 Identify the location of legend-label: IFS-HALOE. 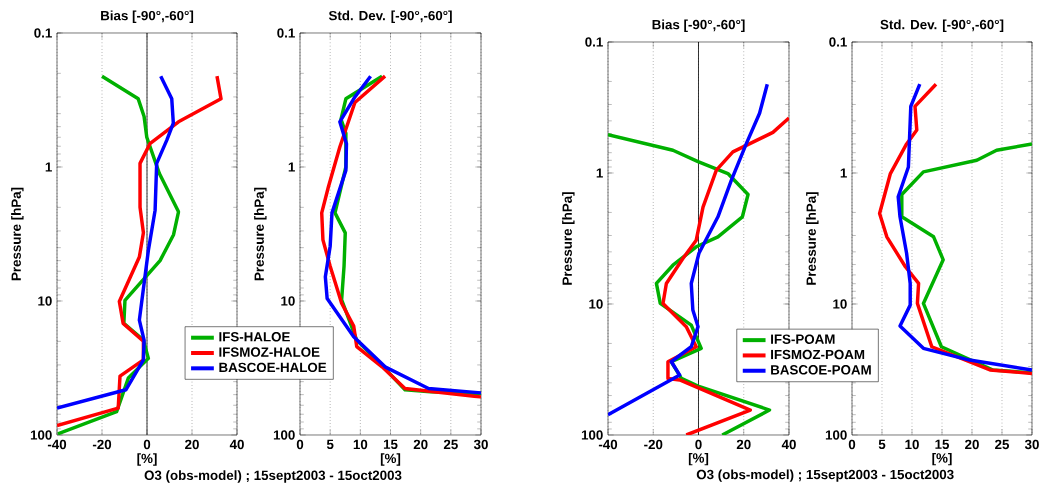
(254, 337).